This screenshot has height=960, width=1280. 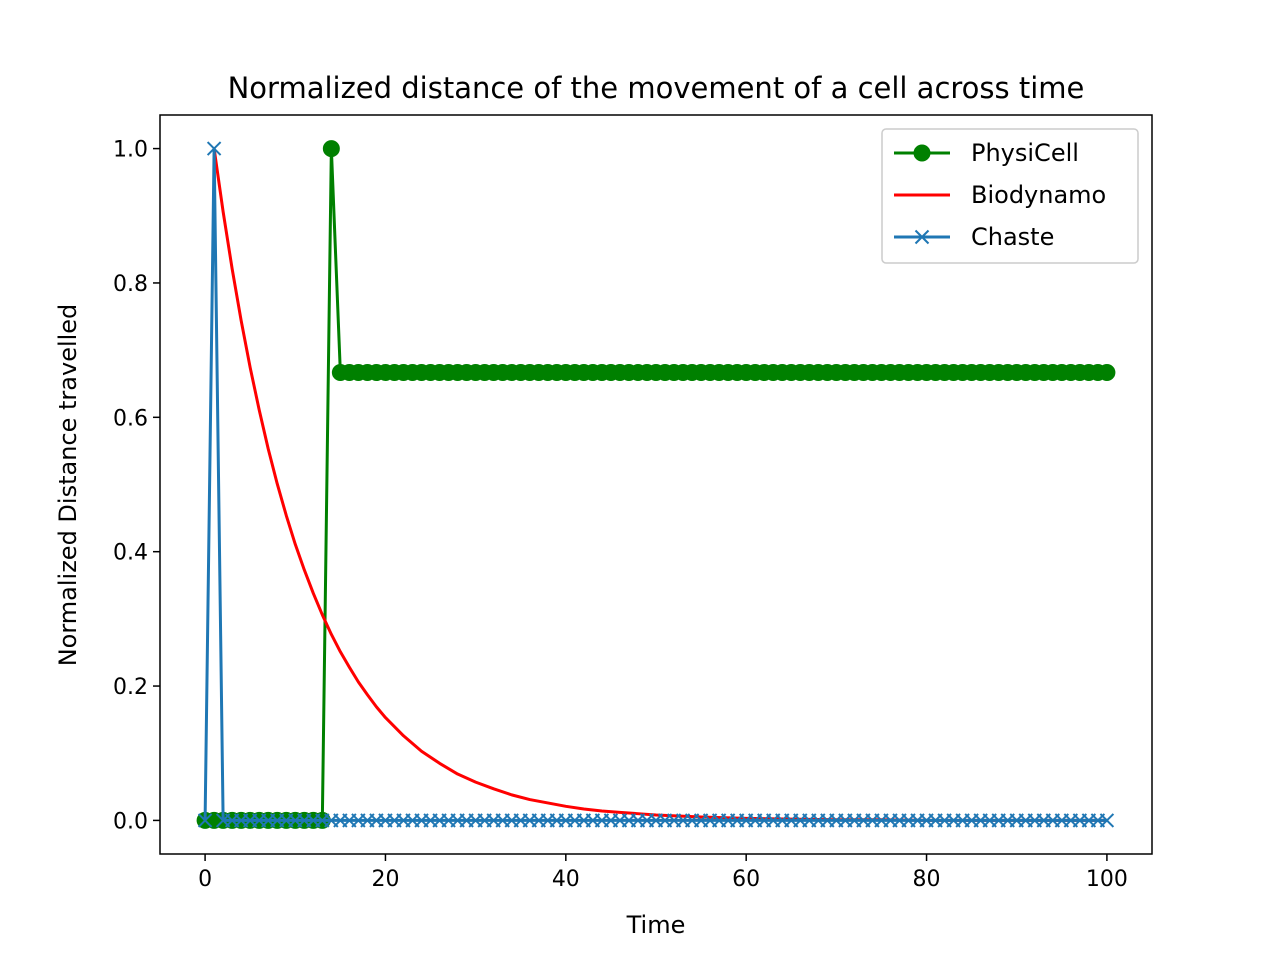 I want to click on y-tick-label: 0.8, so click(x=130, y=284).